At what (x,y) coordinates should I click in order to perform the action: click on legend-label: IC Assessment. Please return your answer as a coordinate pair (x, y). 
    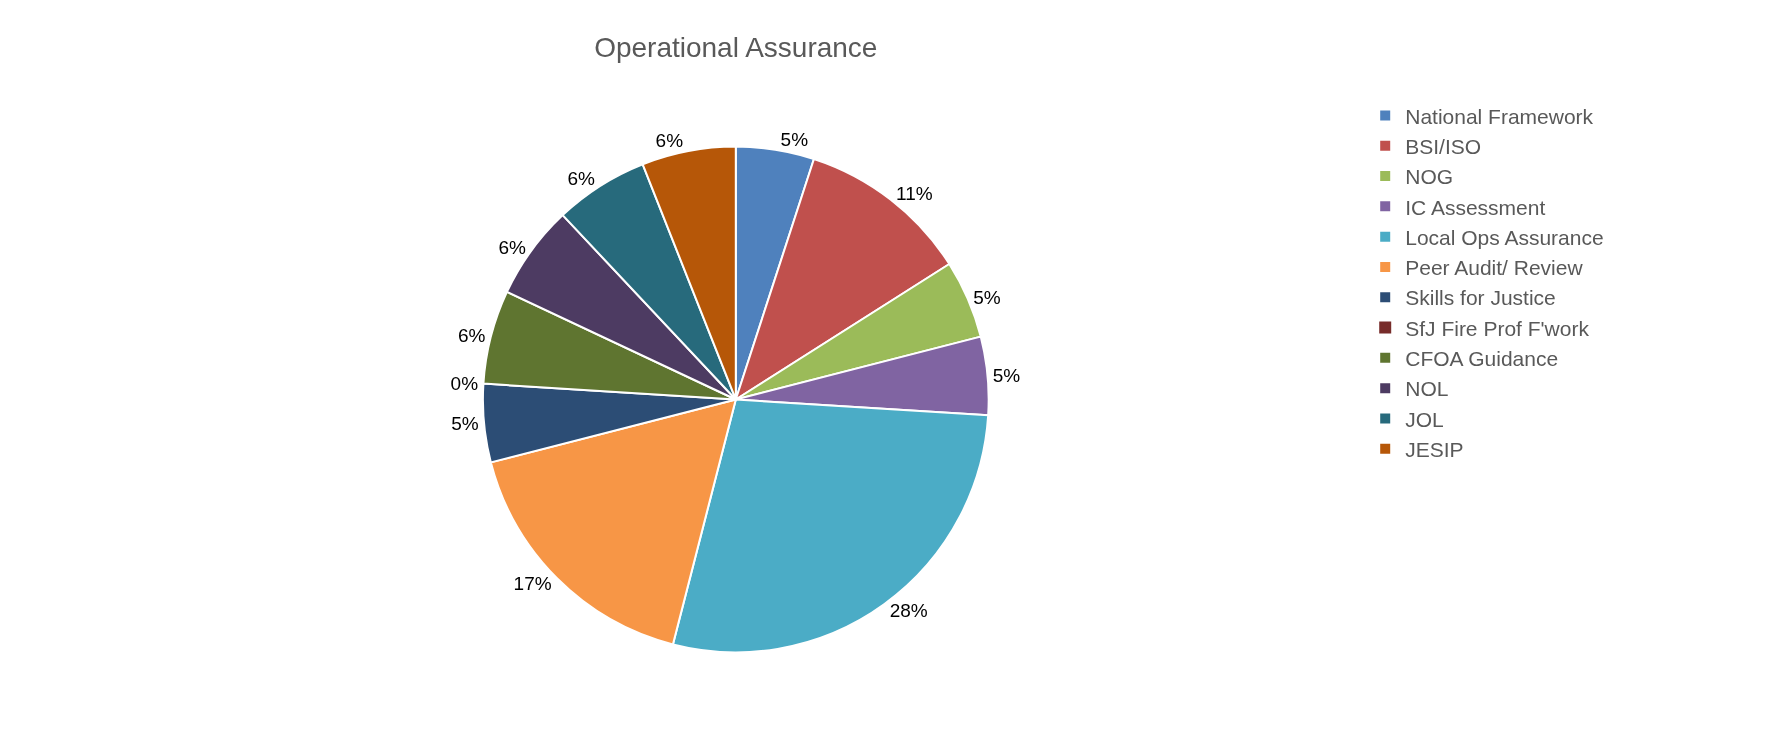
    Looking at the image, I should click on (1475, 207).